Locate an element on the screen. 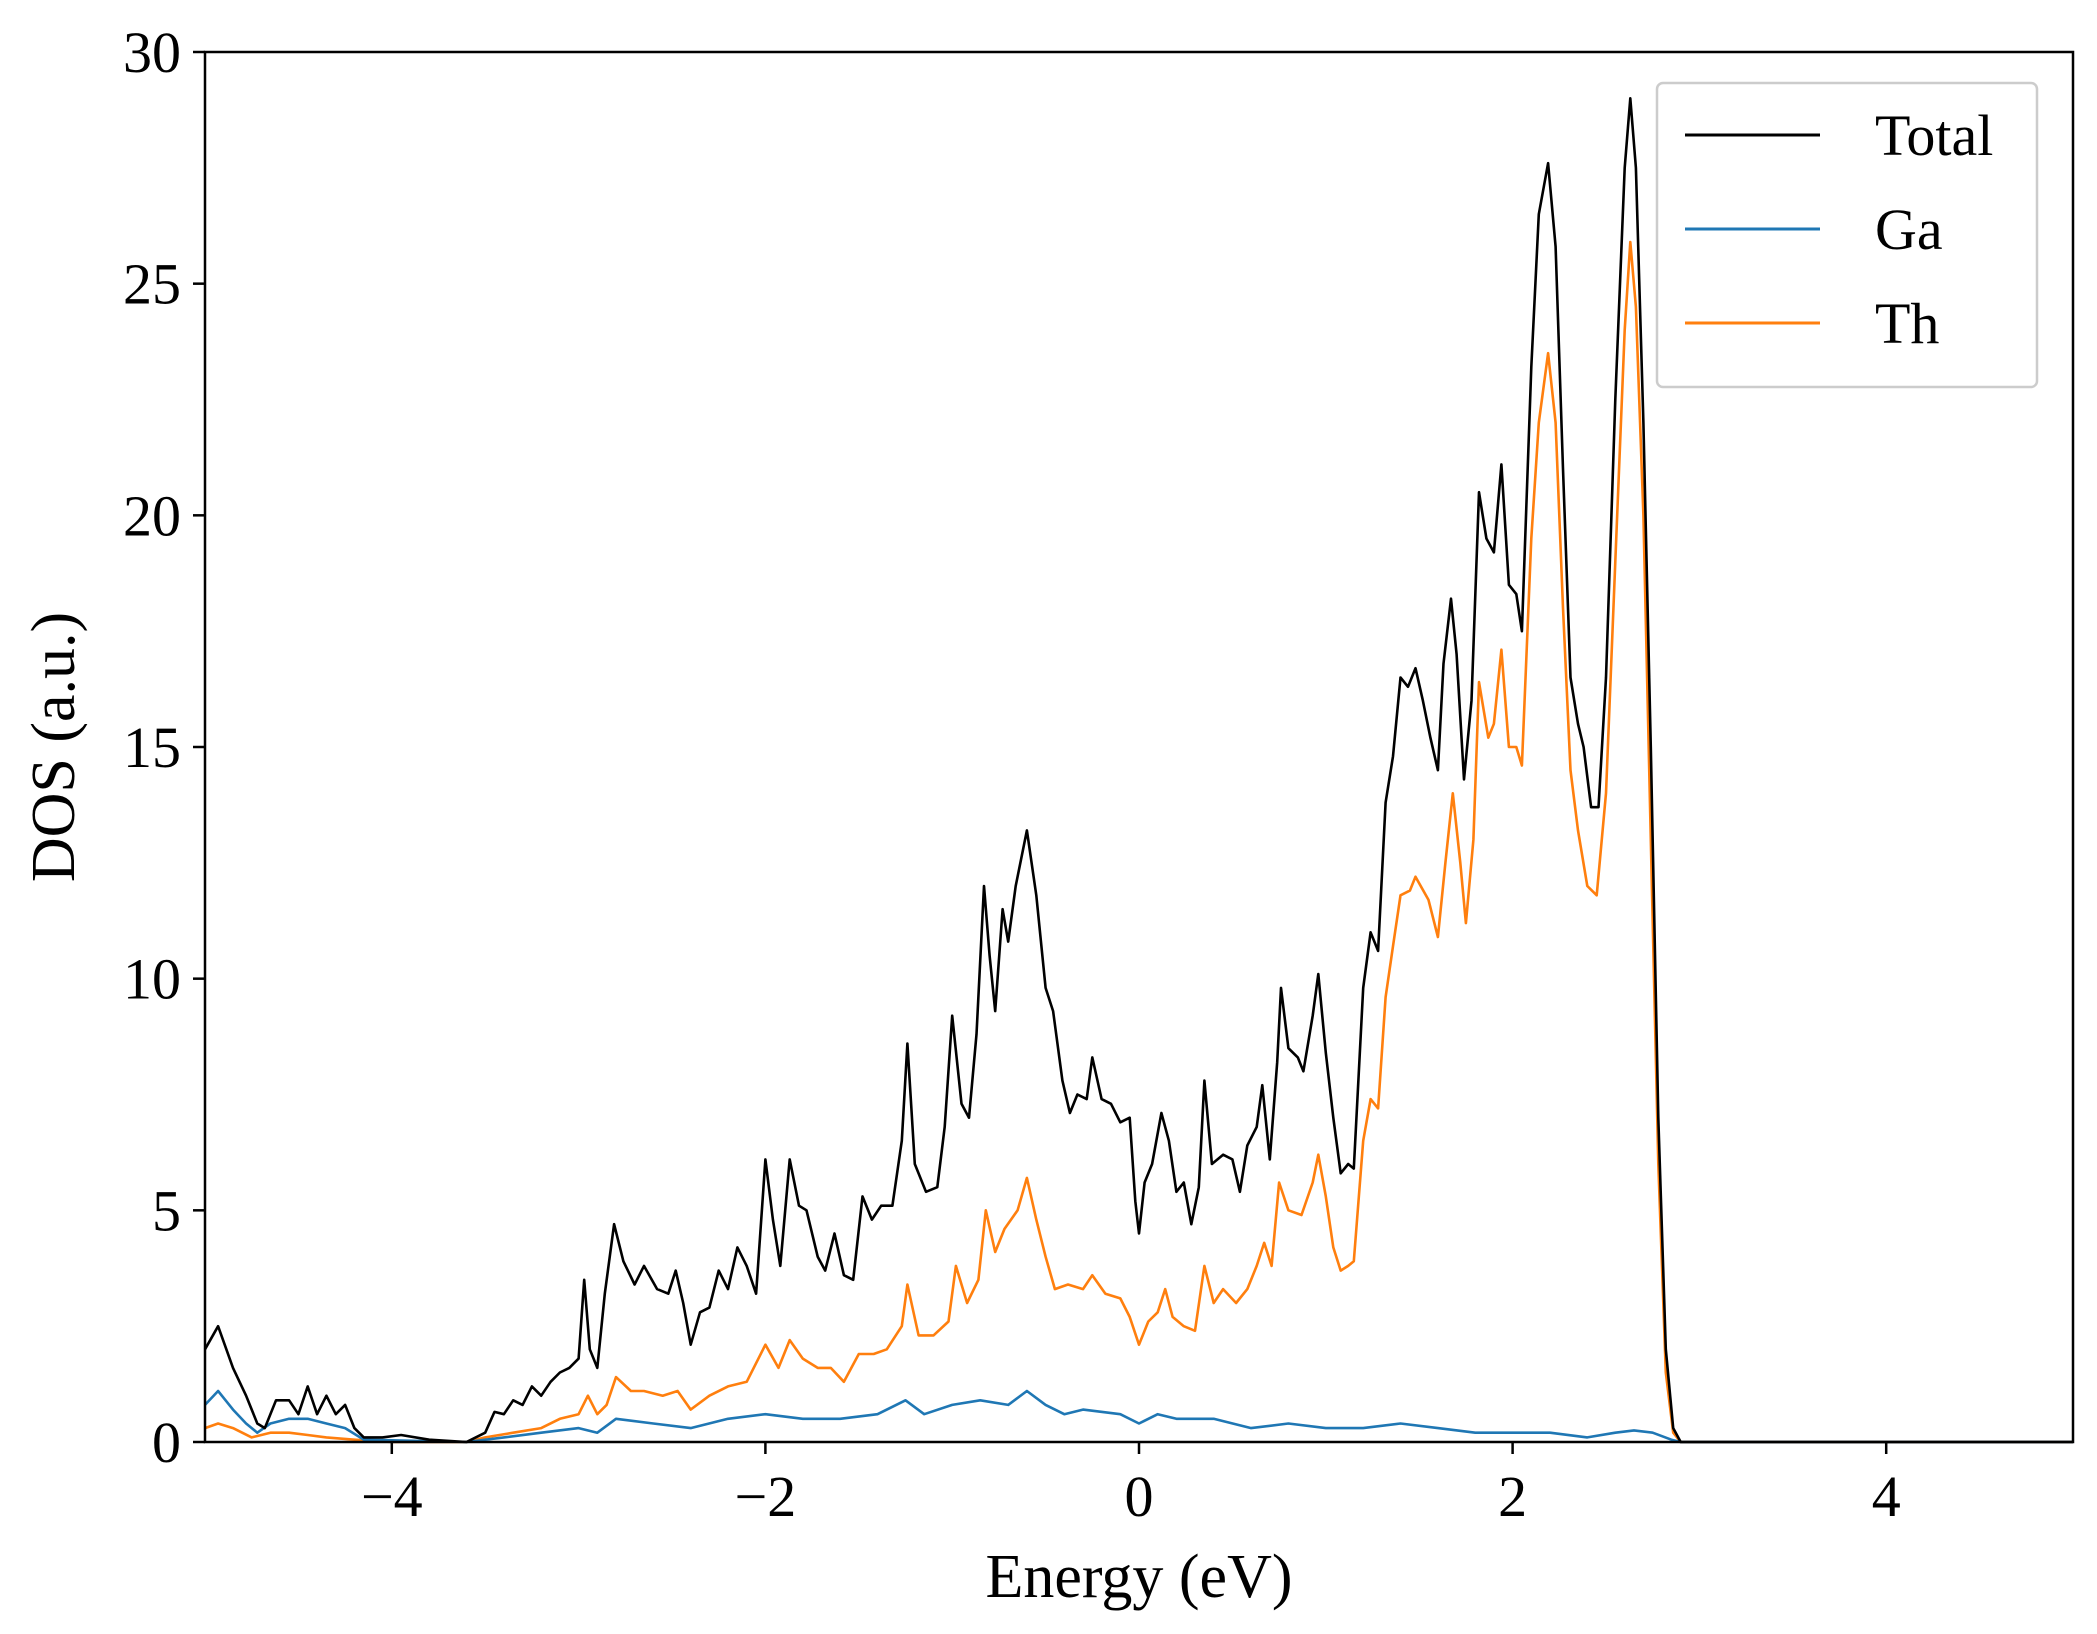  x-tick-label: 2 is located at coordinates (1512, 1496).